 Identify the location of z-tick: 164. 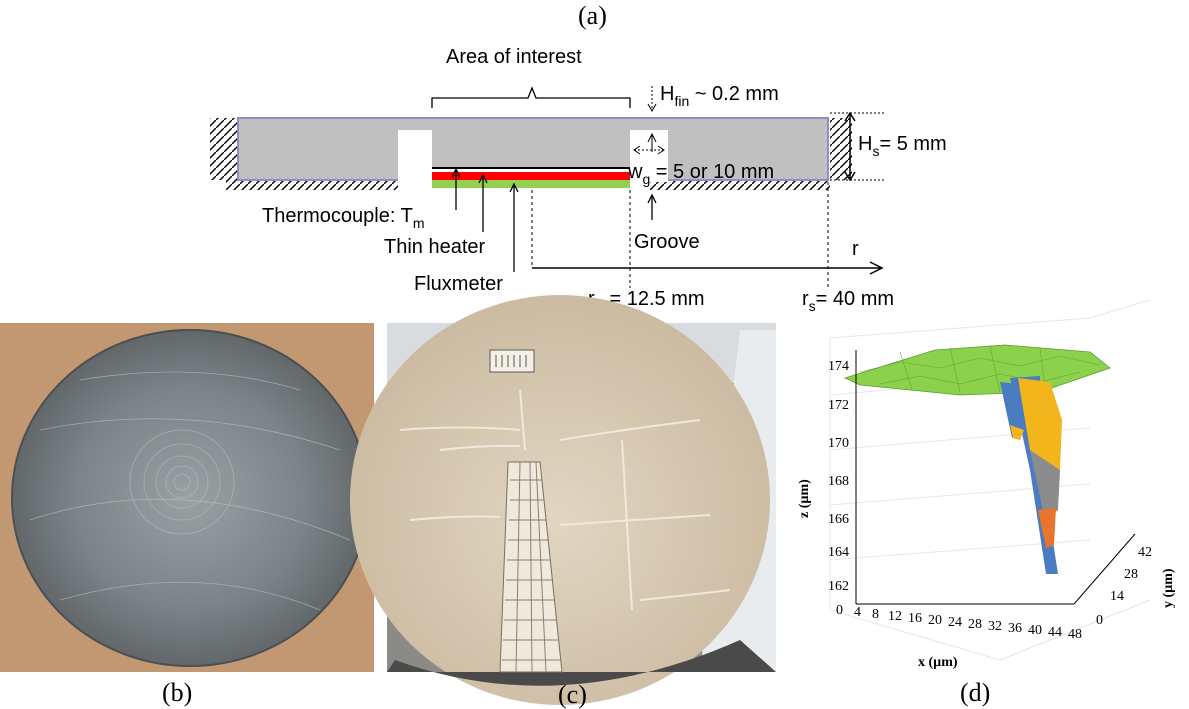
(838, 552).